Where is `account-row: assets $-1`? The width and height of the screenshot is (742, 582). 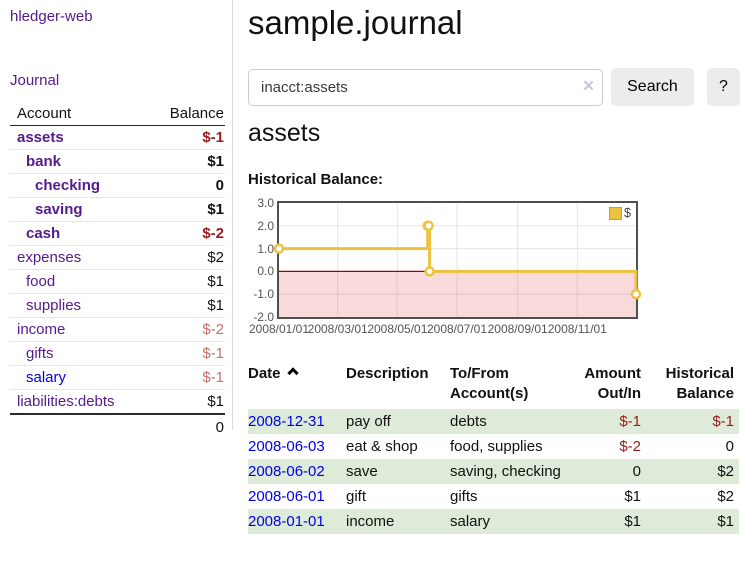 account-row: assets $-1 is located at coordinates (117, 138).